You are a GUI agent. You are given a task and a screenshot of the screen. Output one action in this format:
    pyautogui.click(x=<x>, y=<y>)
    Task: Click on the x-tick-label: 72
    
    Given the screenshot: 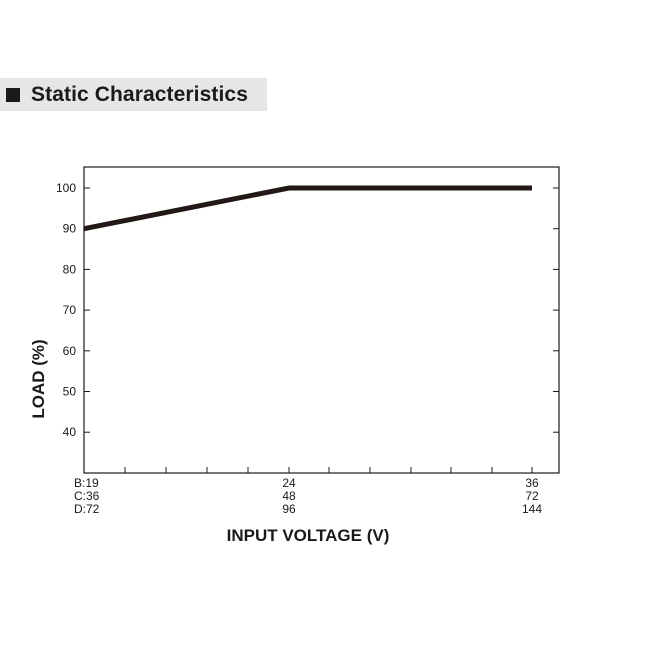 What is the action you would take?
    pyautogui.click(x=532, y=496)
    